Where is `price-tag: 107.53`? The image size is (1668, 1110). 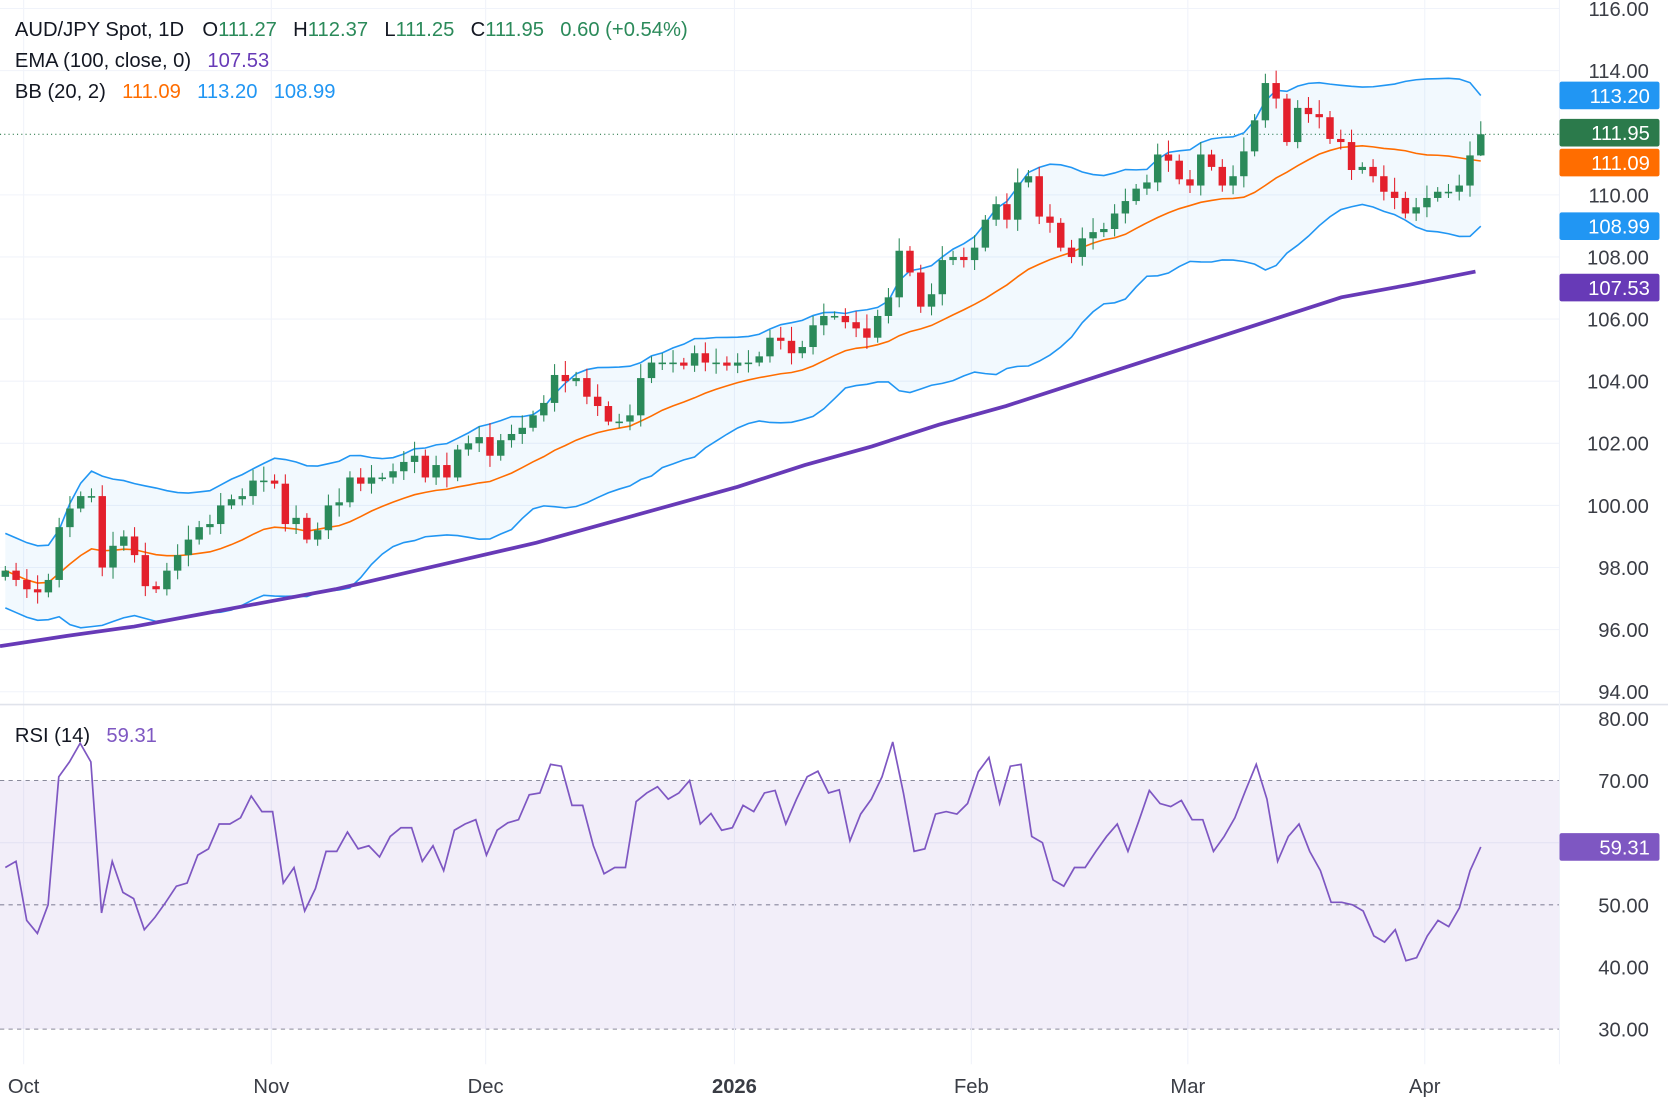
price-tag: 107.53 is located at coordinates (1619, 289).